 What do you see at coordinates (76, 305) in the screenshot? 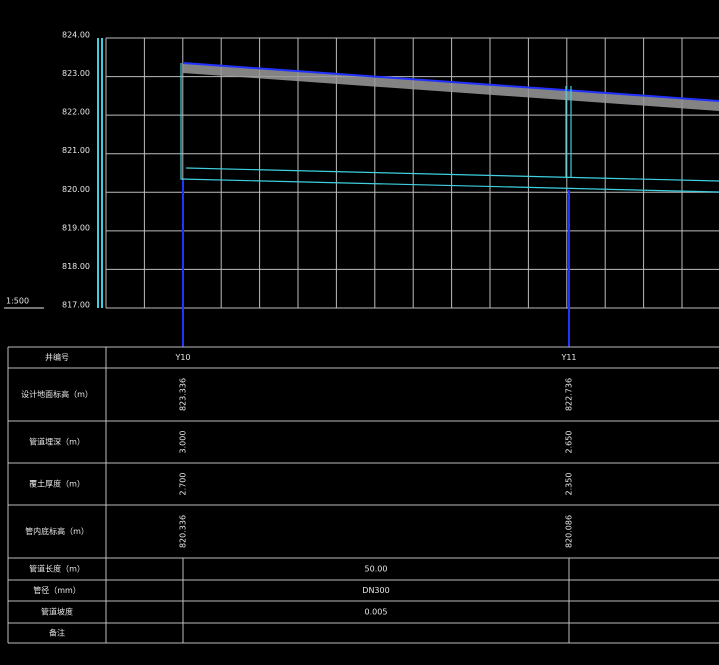
I see `axis-label: 817.00` at bounding box center [76, 305].